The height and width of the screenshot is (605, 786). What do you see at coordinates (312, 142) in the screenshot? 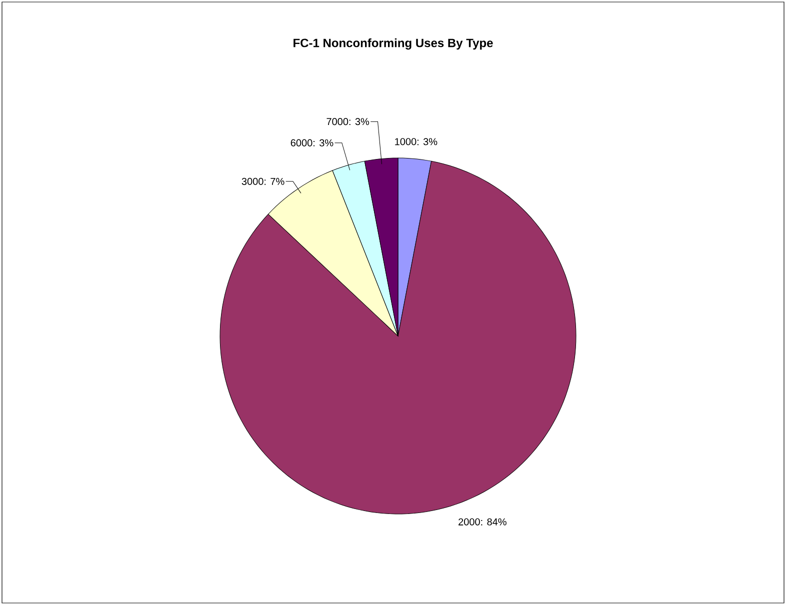
I see `slice-label: 6000: 3%` at bounding box center [312, 142].